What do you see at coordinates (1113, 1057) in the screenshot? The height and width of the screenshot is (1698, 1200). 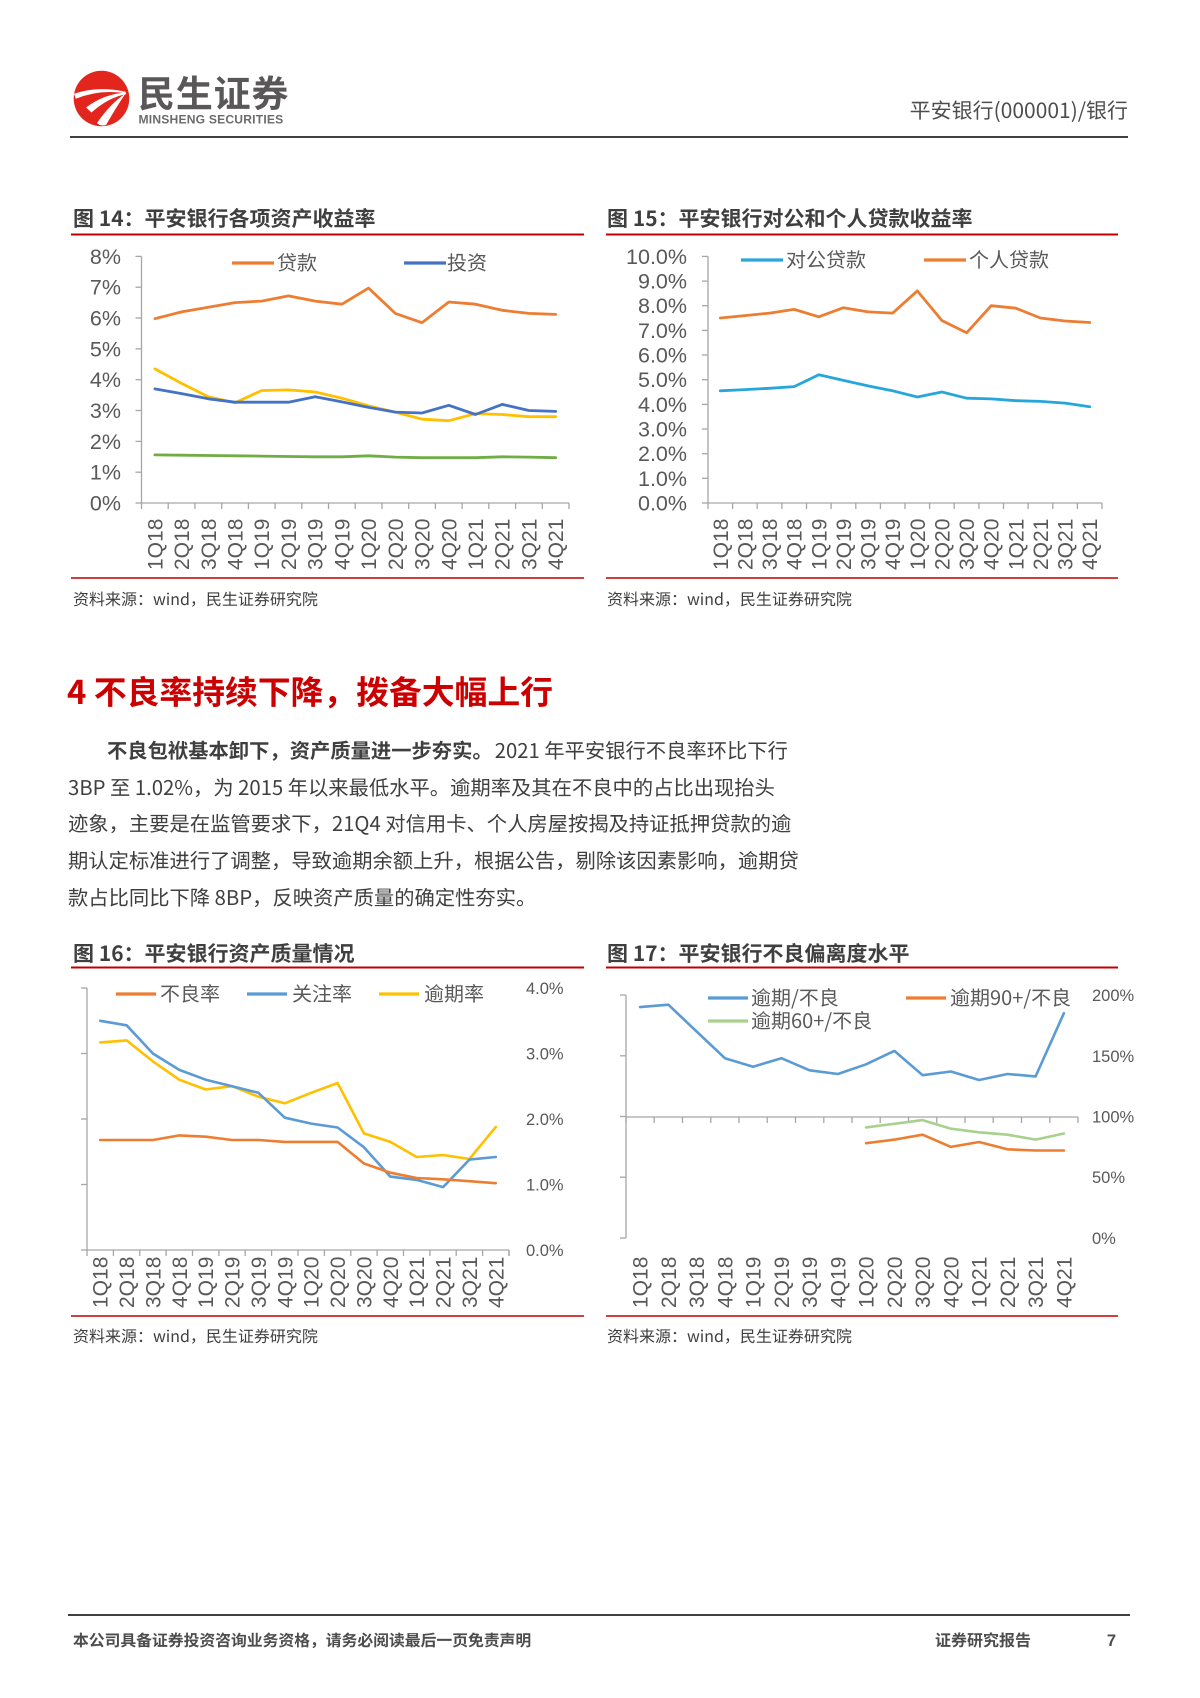 I see `svg-text: 150%` at bounding box center [1113, 1057].